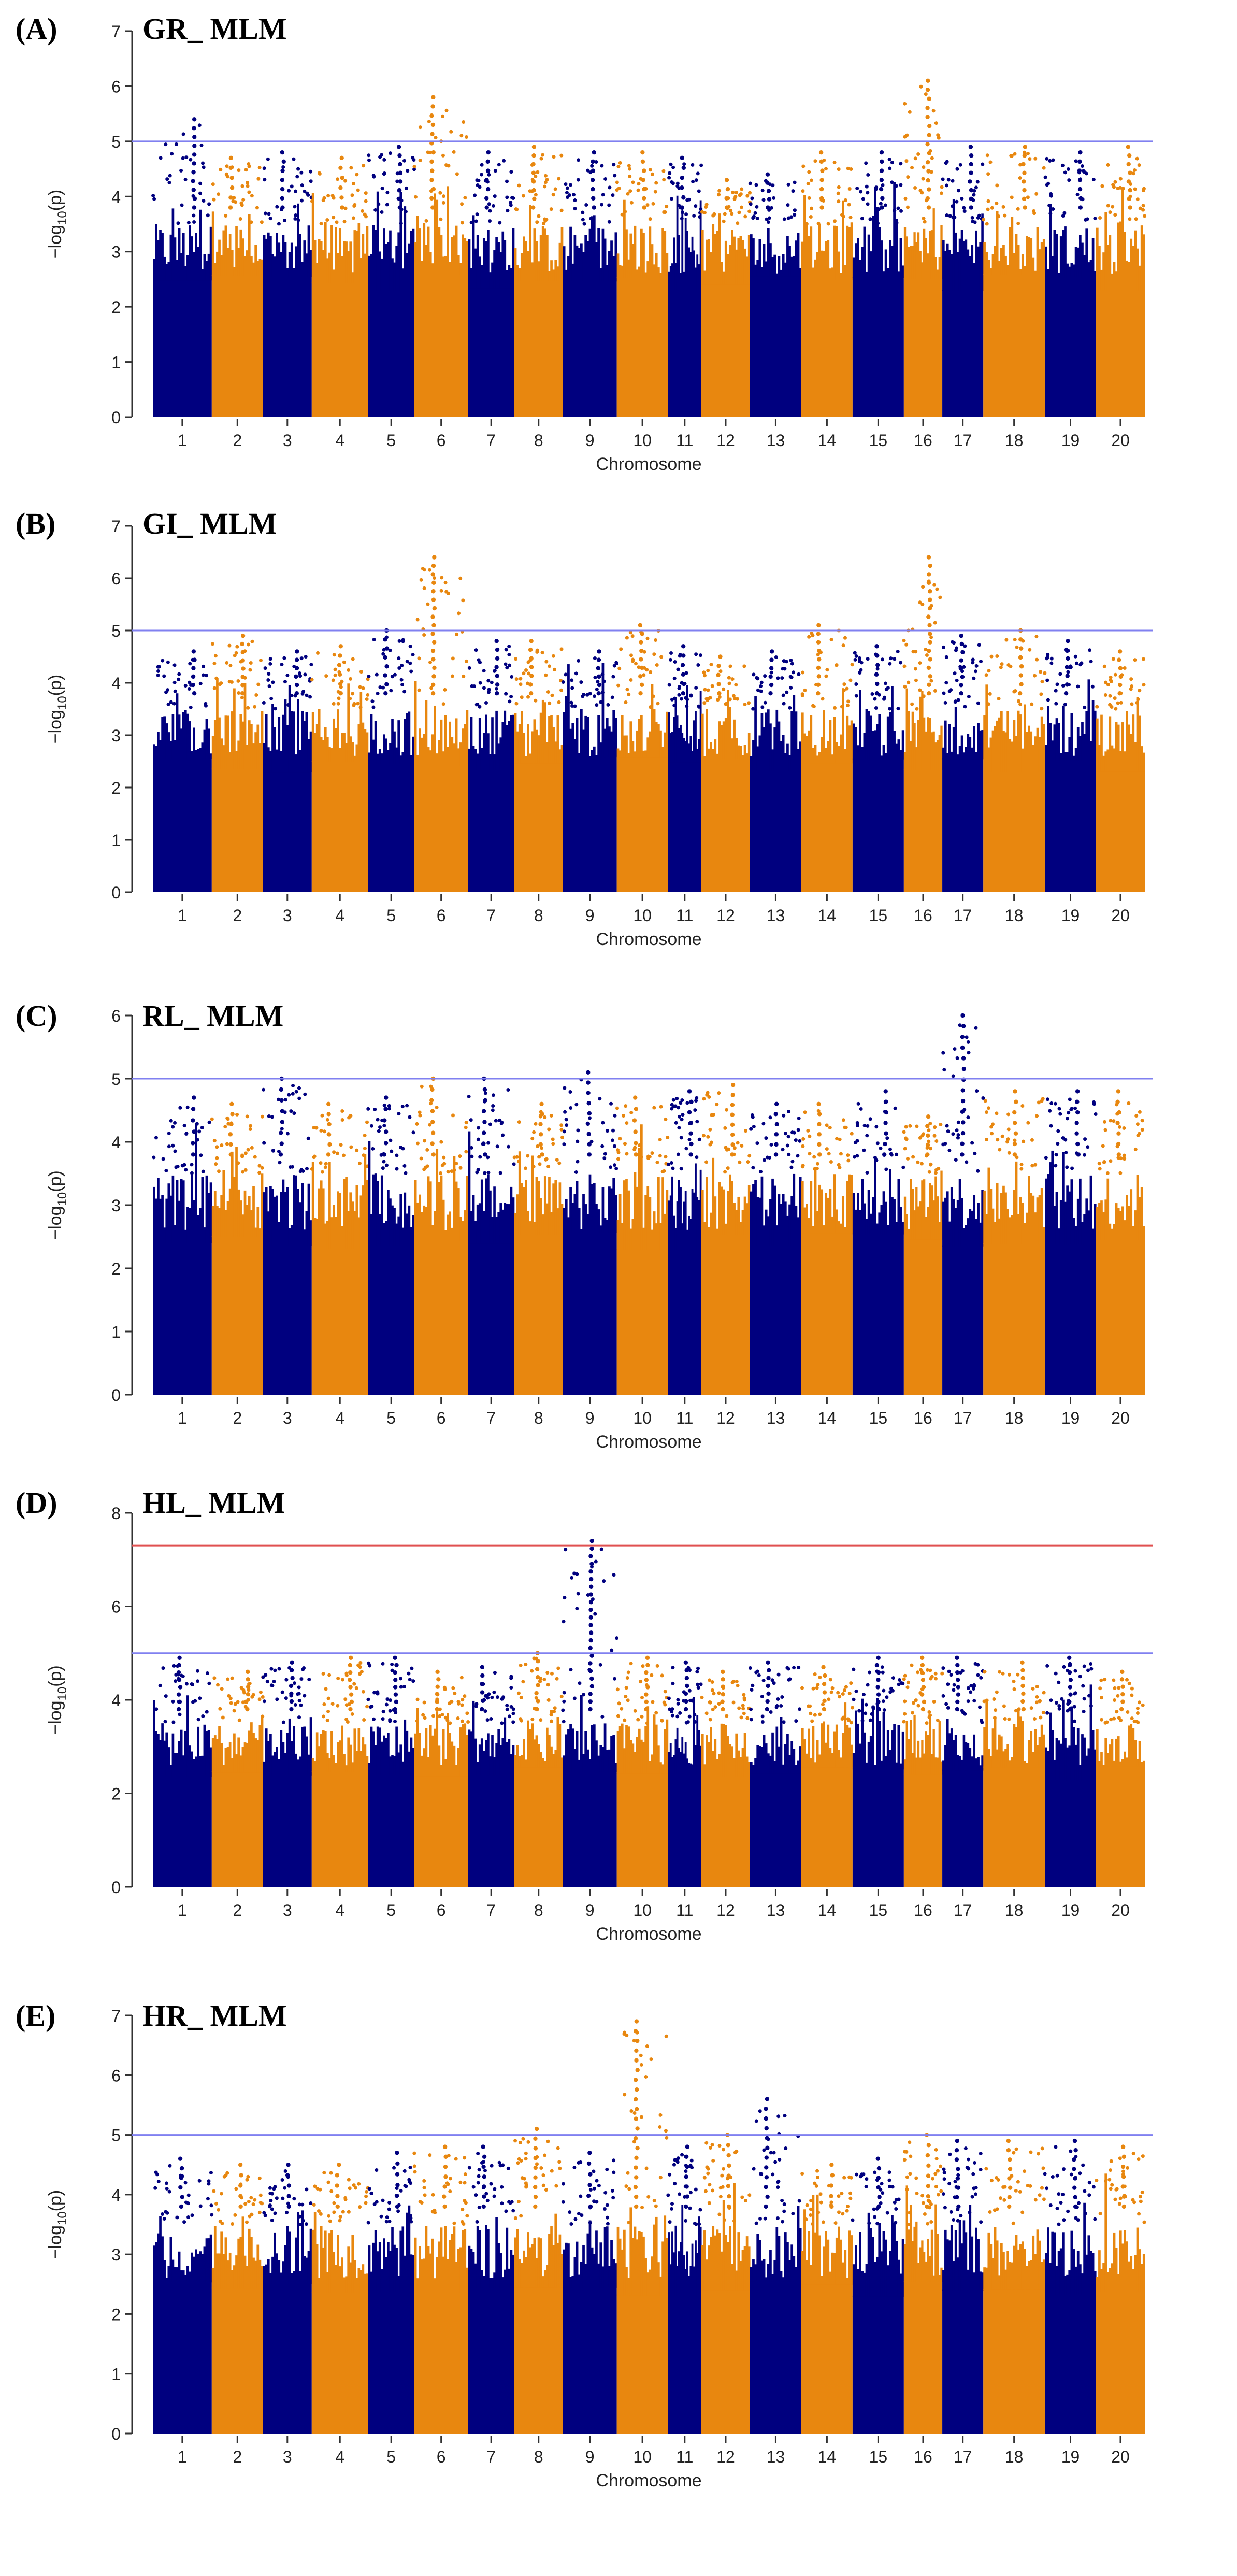 This screenshot has height=2576, width=1237. What do you see at coordinates (642, 283) in the screenshot?
I see `chromosome-10-points` at bounding box center [642, 283].